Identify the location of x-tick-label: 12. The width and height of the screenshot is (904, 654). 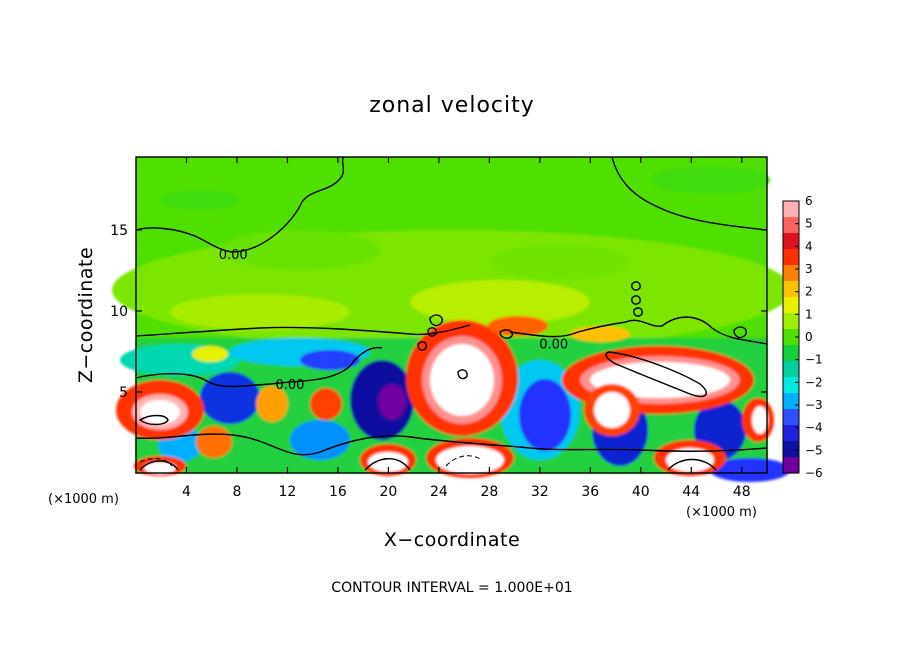
(288, 492).